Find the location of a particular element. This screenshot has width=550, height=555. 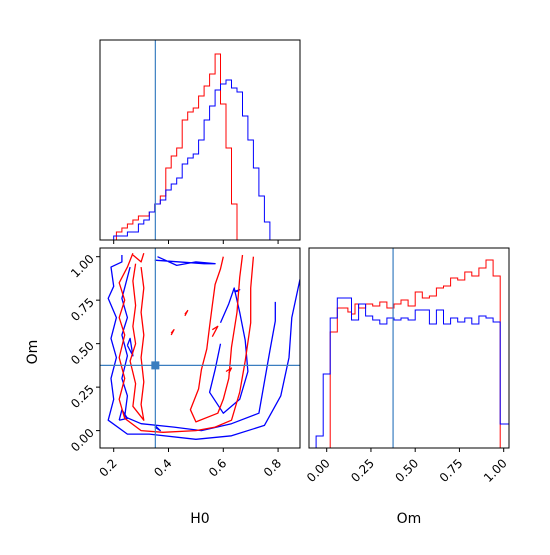

panel-contour-content is located at coordinates (200, 348).